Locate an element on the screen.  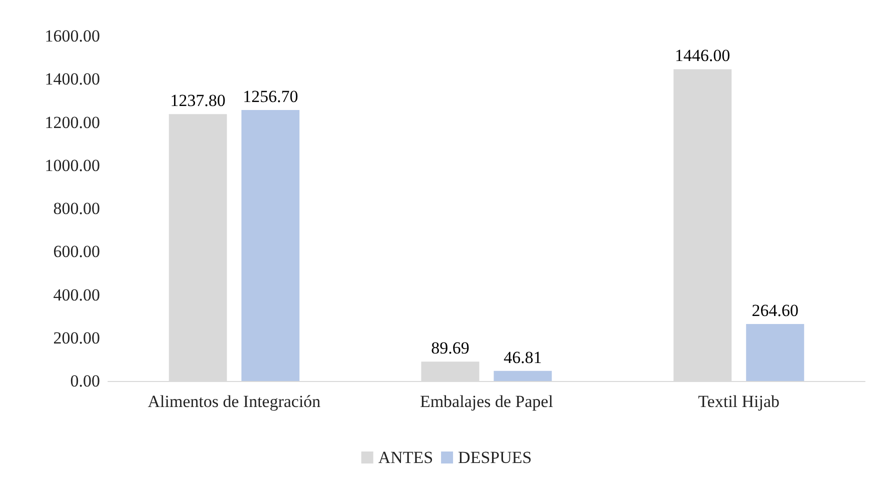
data-label: 89.69 is located at coordinates (450, 348).